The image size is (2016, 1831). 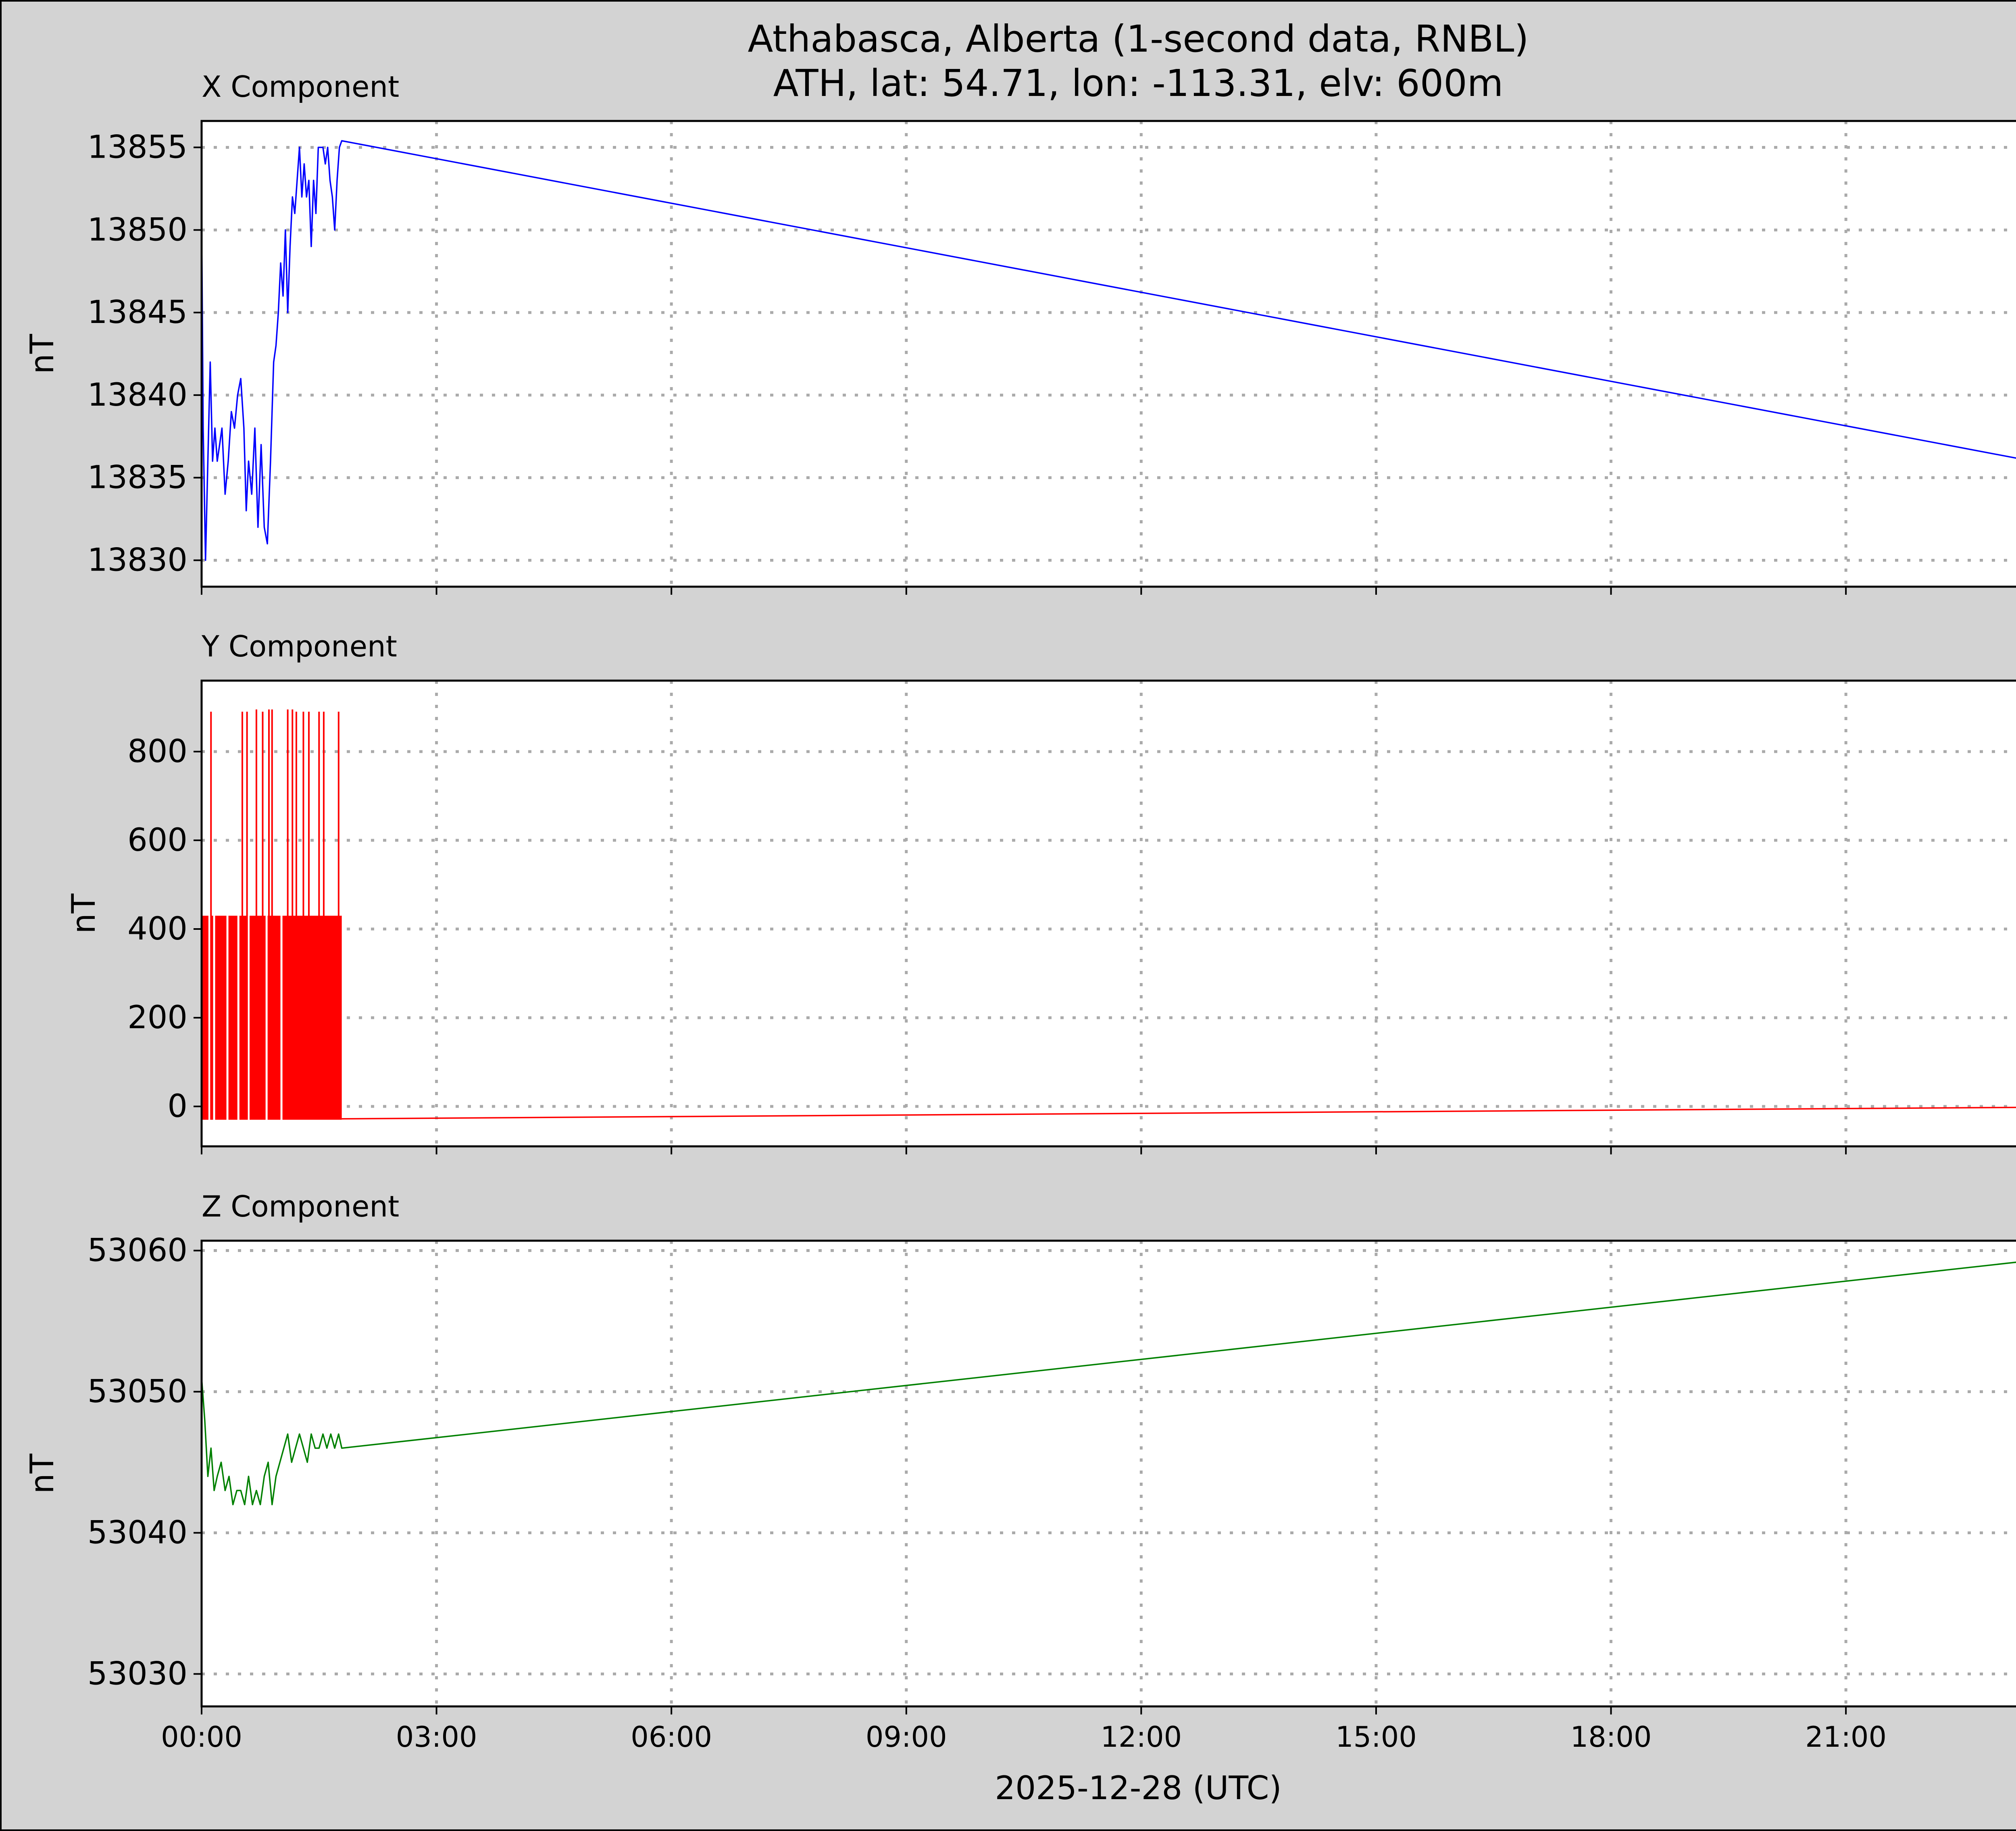 I want to click on panel-title-y: Y Component, so click(x=299, y=646).